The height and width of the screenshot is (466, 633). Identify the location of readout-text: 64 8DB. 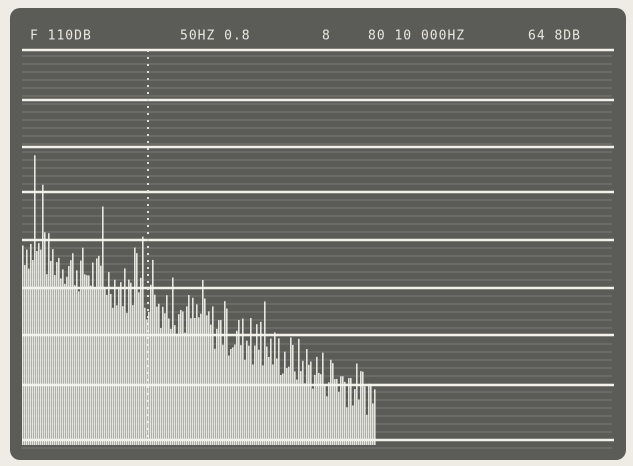
(554, 36).